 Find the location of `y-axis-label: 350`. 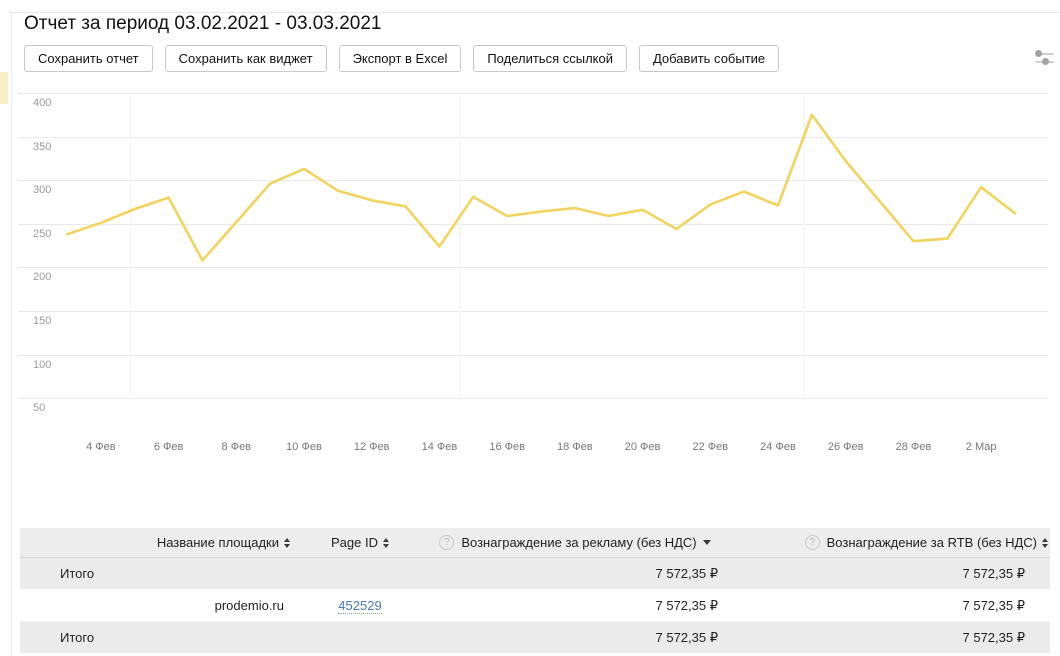

y-axis-label: 350 is located at coordinates (42, 146).